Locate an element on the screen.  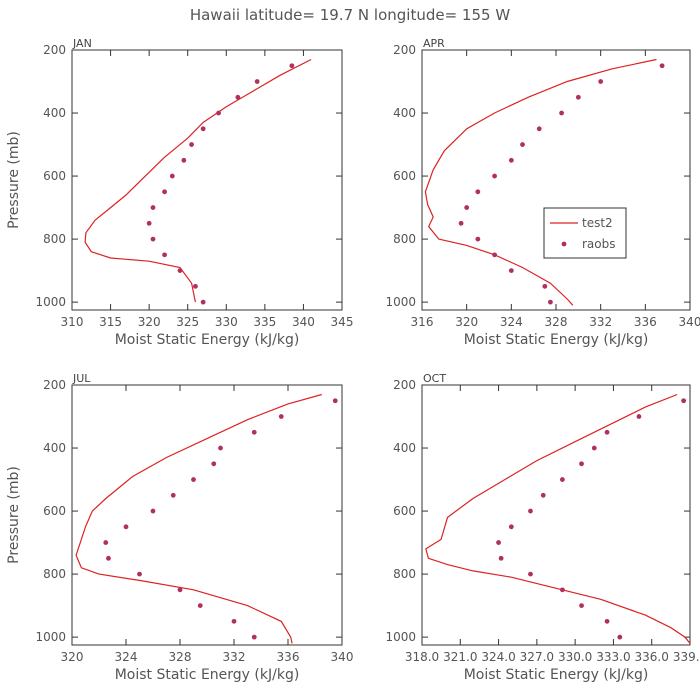
x-tick-label-oct-4: 330.0 is located at coordinates (575, 657).